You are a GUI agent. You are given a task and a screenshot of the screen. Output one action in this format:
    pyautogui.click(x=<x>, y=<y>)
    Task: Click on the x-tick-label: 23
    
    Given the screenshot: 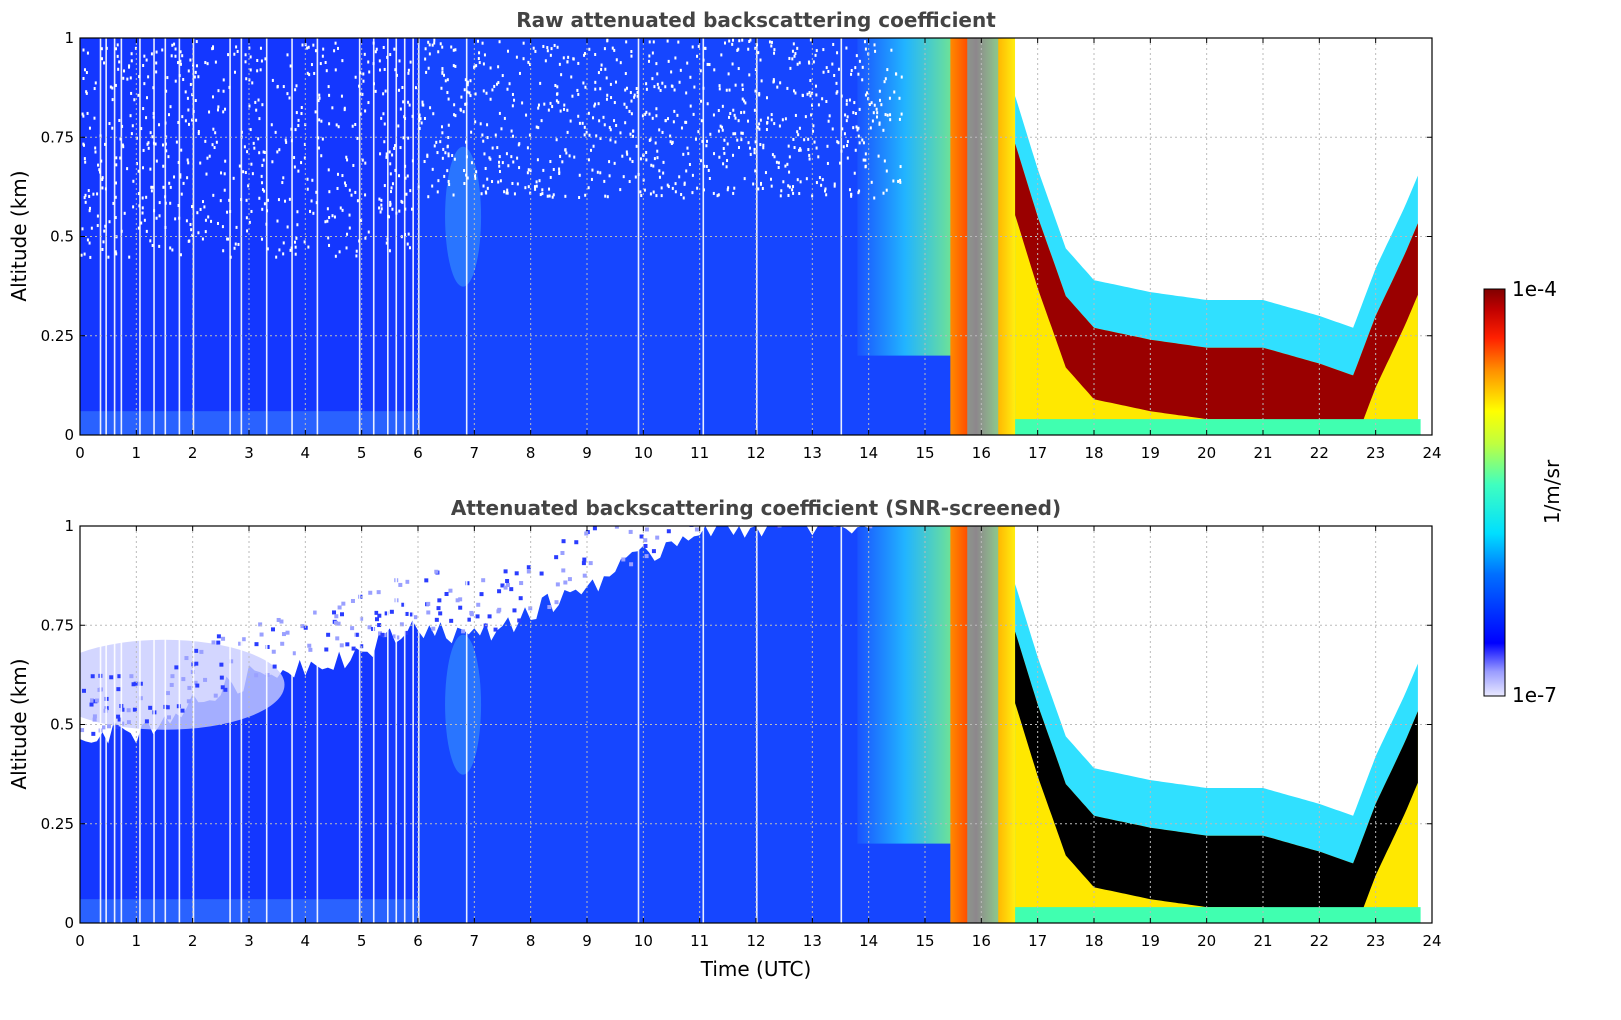 What is the action you would take?
    pyautogui.click(x=1375, y=941)
    